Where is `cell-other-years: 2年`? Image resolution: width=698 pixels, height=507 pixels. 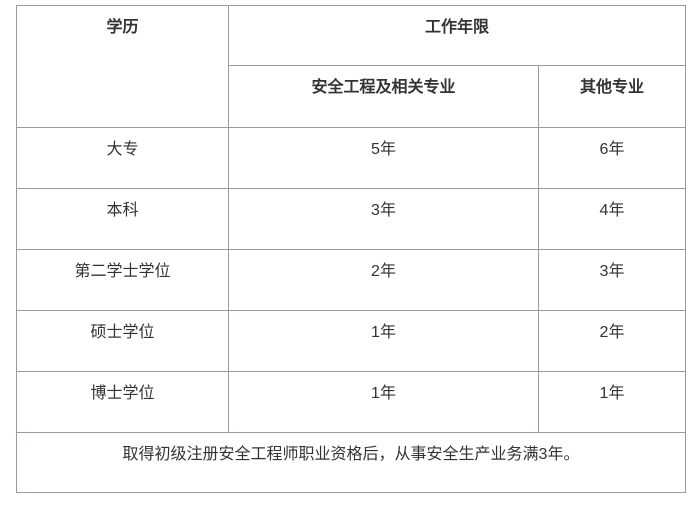 cell-other-years: 2年 is located at coordinates (612, 341).